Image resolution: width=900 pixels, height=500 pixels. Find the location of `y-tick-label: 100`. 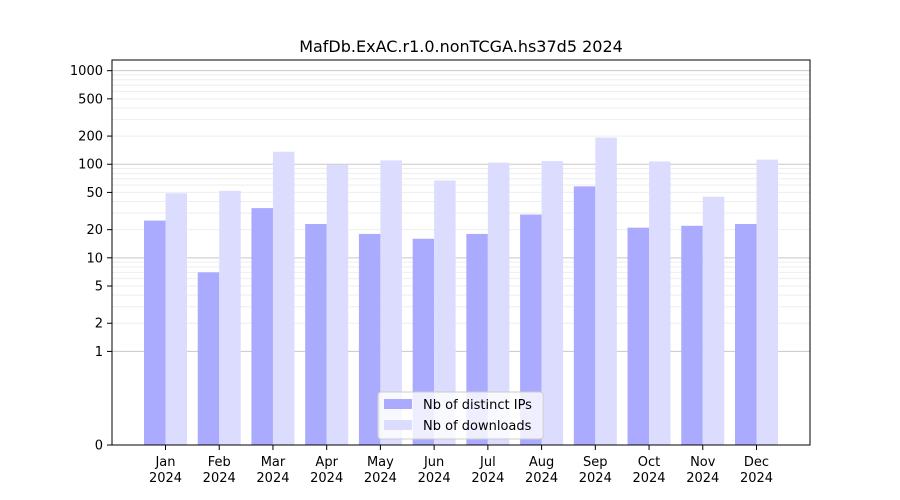

y-tick-label: 100 is located at coordinates (90, 165).